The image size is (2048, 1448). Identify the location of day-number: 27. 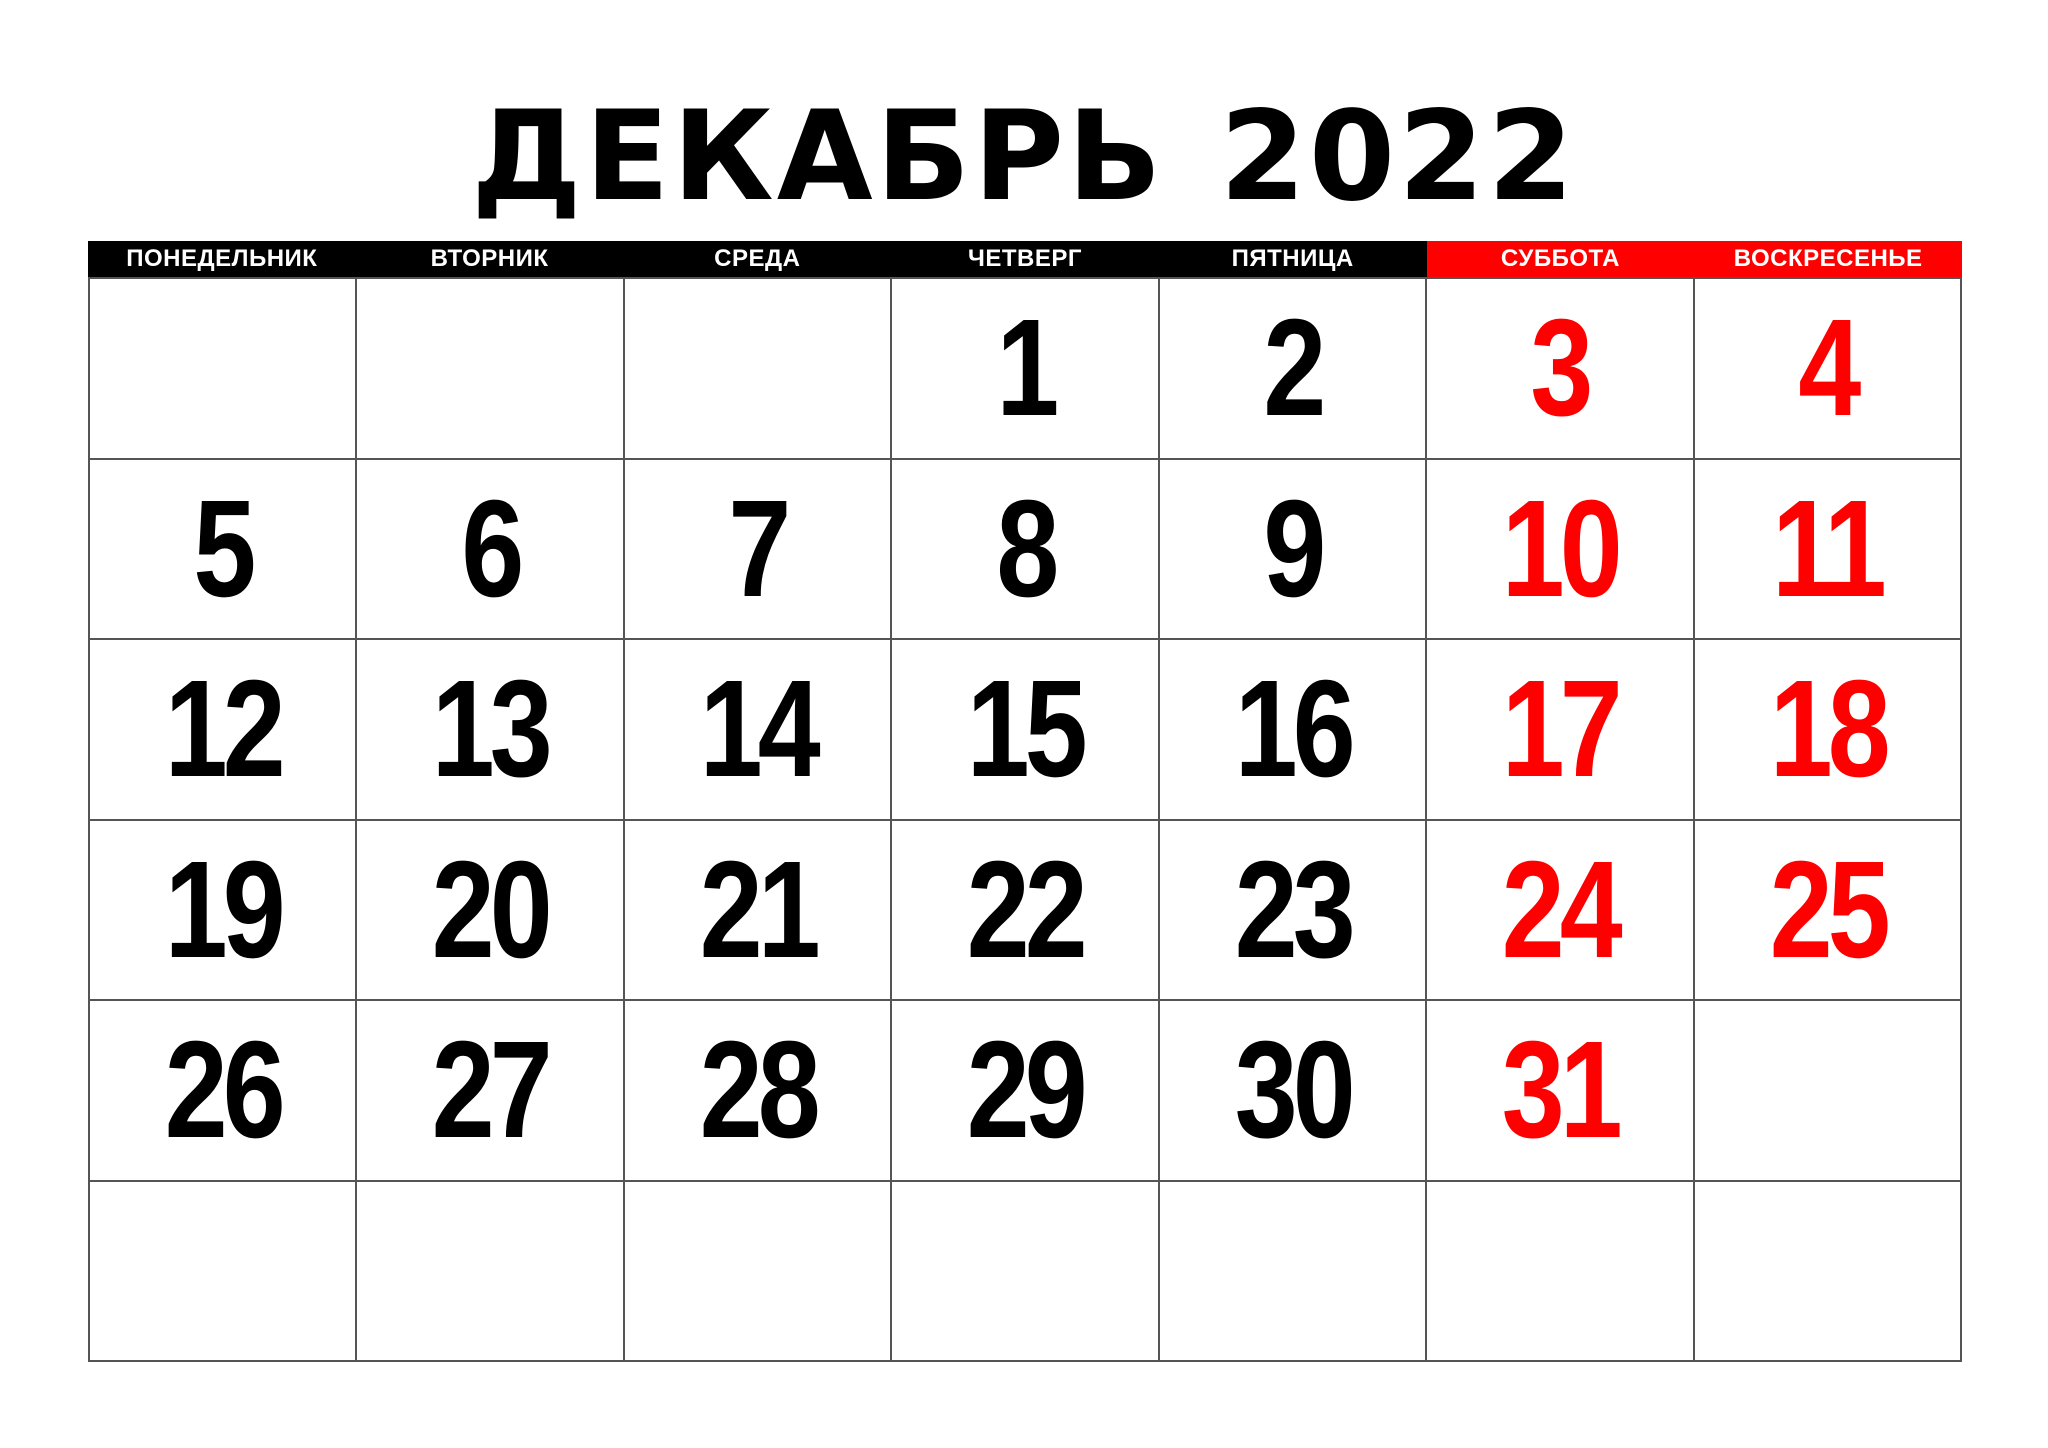
(492, 1090).